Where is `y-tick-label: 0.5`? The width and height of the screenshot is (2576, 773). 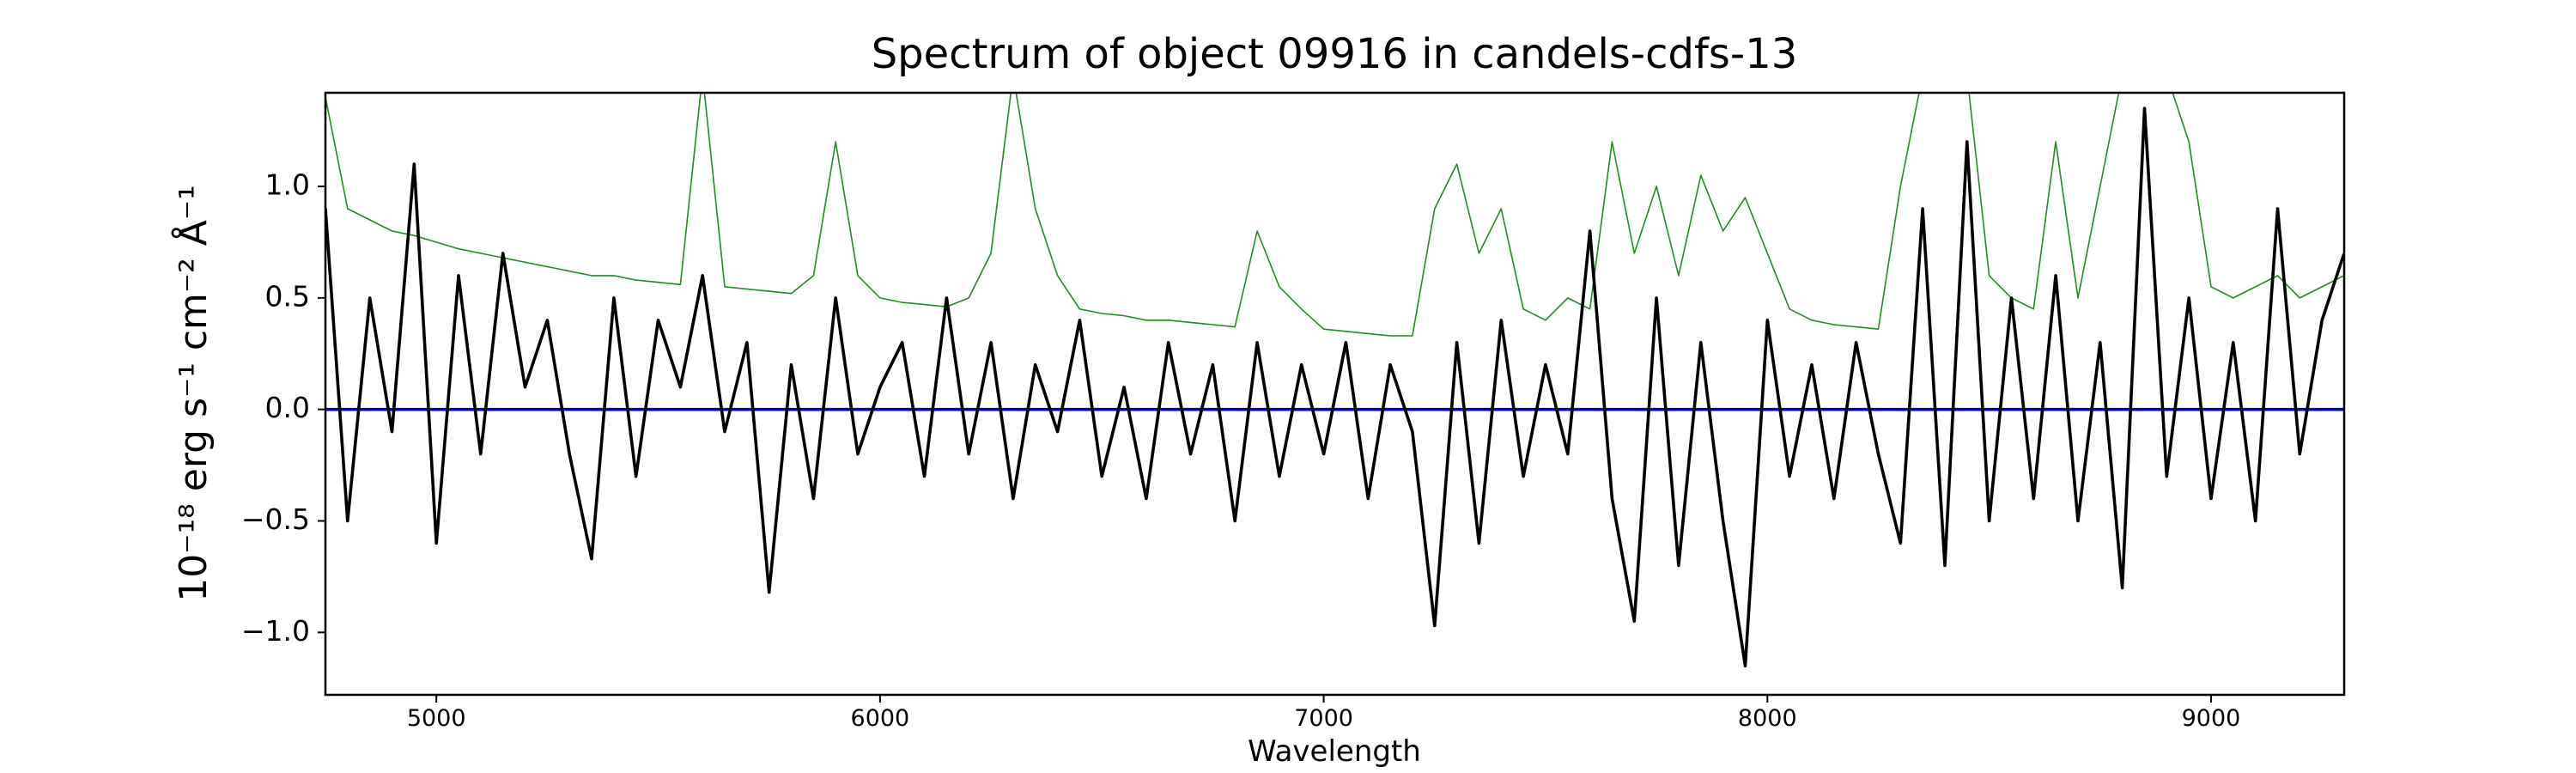
y-tick-label: 0.5 is located at coordinates (287, 296).